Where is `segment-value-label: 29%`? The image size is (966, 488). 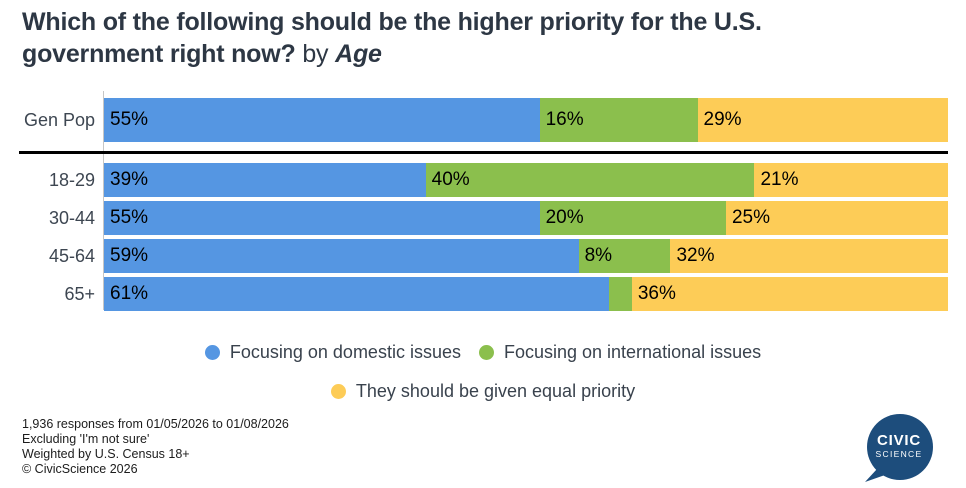 segment-value-label: 29% is located at coordinates (722, 119).